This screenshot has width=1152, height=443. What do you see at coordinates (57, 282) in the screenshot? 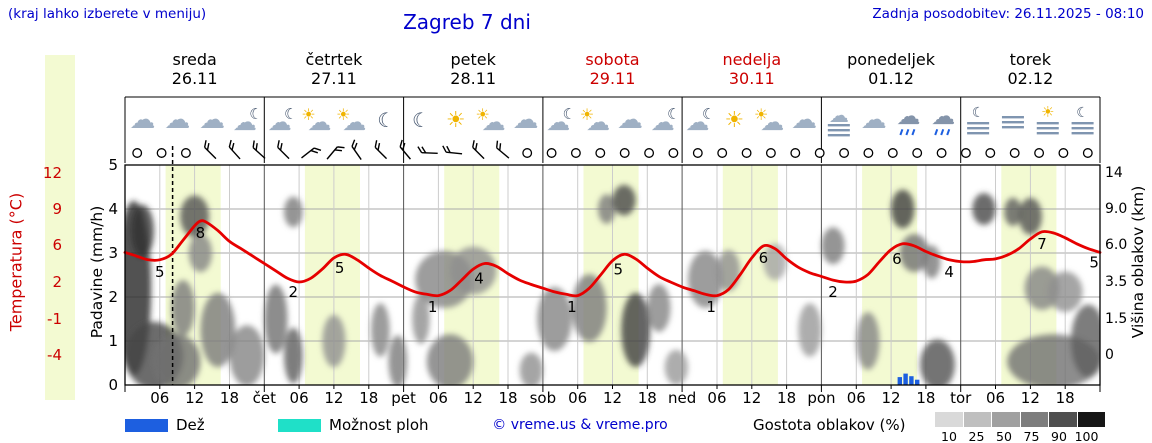
I see `temp-ticks-label: 2` at bounding box center [57, 282].